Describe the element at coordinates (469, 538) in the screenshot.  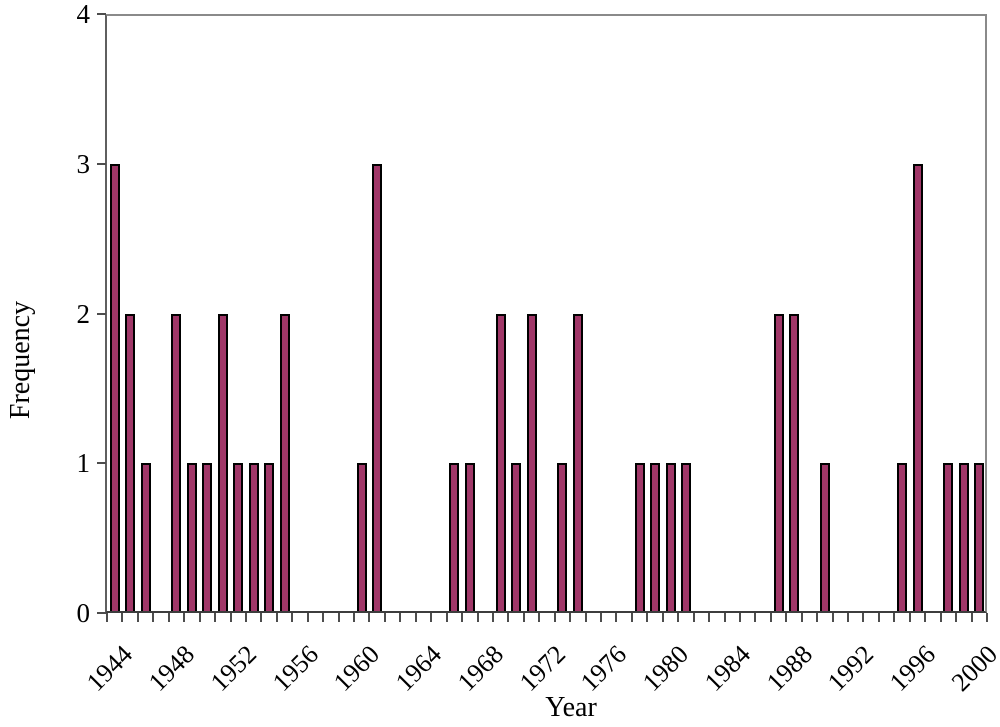
I see `bar-1967` at that location.